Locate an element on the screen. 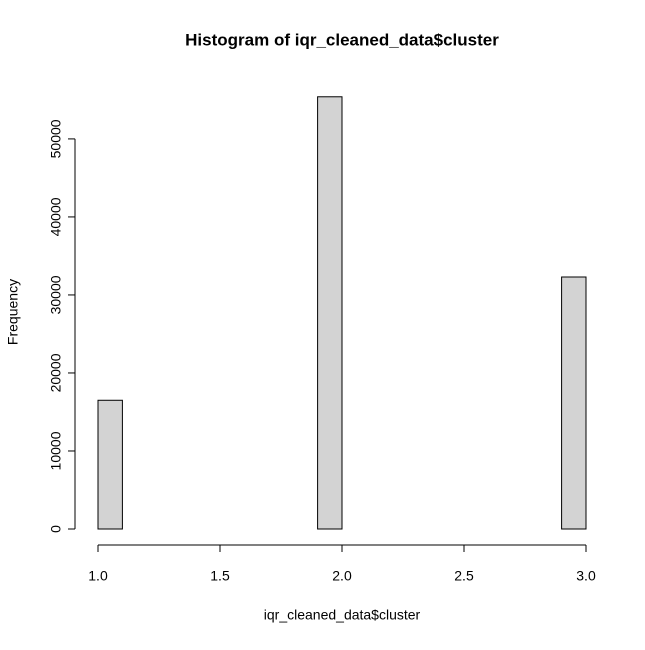  chart-title: Histogram of iqr_cleaned_data$cluster is located at coordinates (342, 39).